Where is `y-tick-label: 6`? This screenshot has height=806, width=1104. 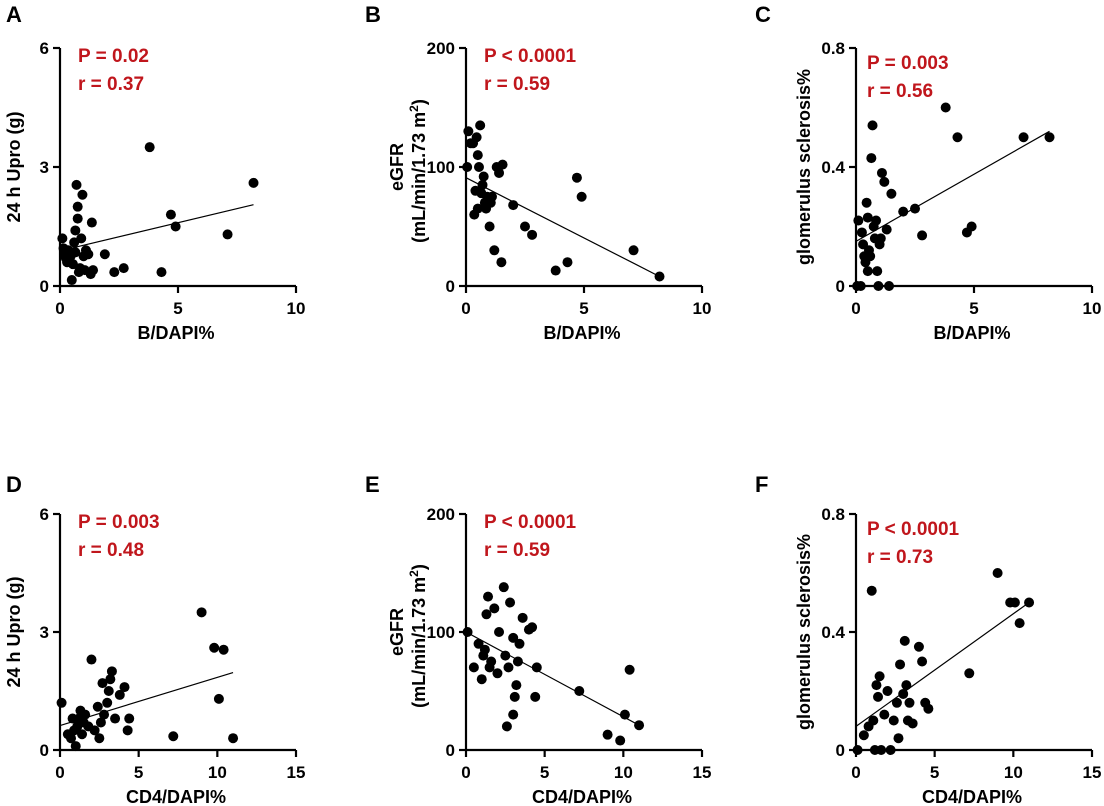
y-tick-label: 6 is located at coordinates (44, 514).